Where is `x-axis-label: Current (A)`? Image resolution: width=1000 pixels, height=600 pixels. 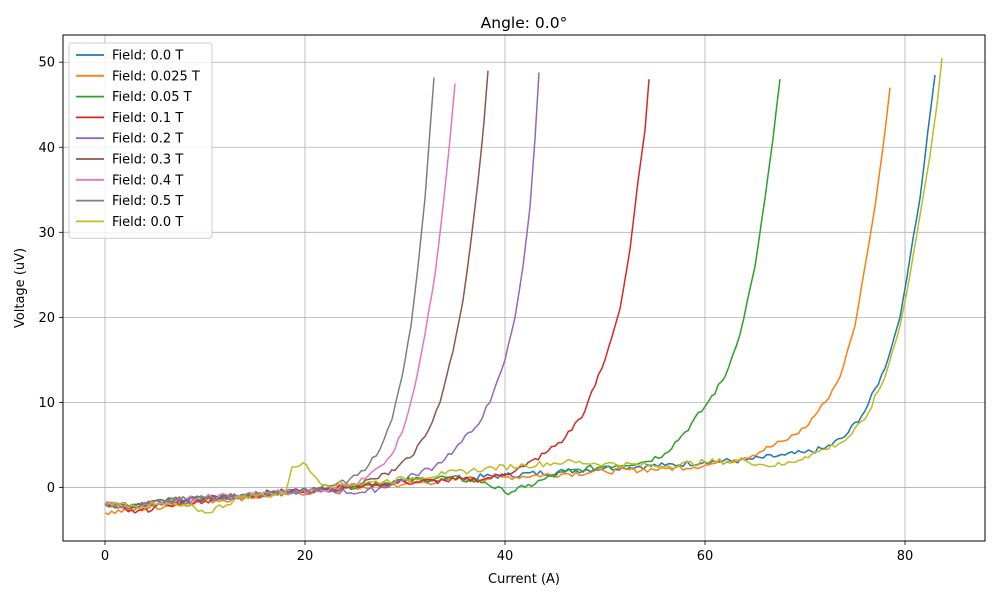 x-axis-label: Current (A) is located at coordinates (524, 579).